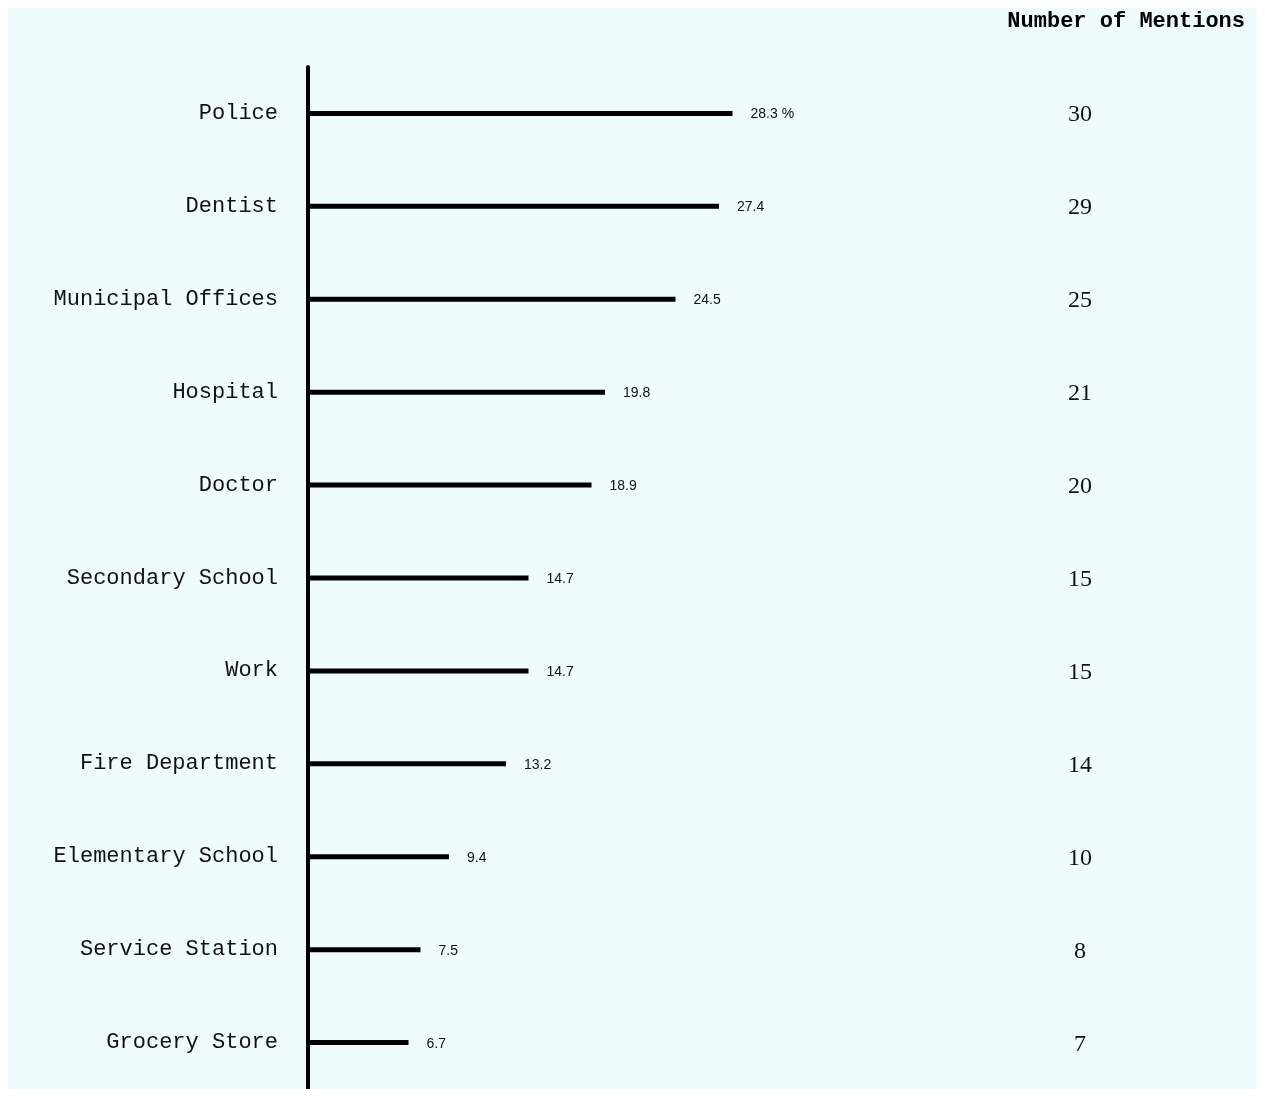  I want to click on data-label: 6.7, so click(436, 1042).